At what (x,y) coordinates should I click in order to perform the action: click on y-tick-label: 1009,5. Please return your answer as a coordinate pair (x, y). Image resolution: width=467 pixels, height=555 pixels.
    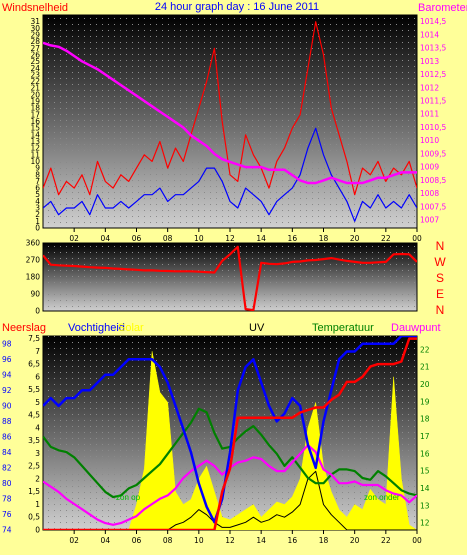
    Looking at the image, I should click on (433, 153).